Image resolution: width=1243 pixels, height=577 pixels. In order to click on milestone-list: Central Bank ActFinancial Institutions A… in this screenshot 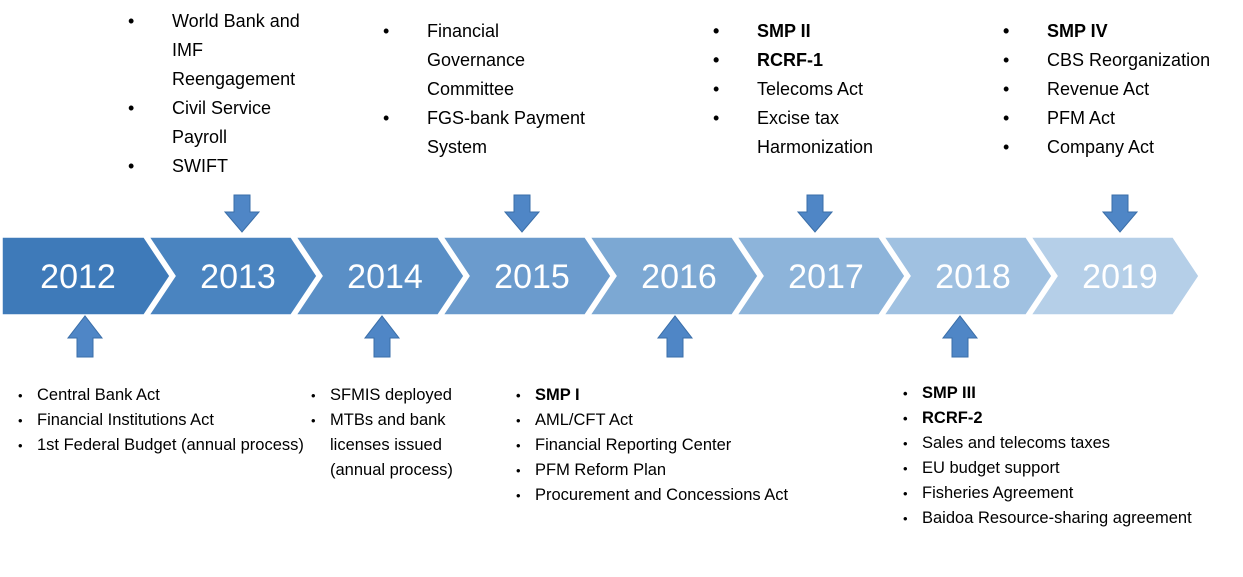, I will do `click(162, 420)`.